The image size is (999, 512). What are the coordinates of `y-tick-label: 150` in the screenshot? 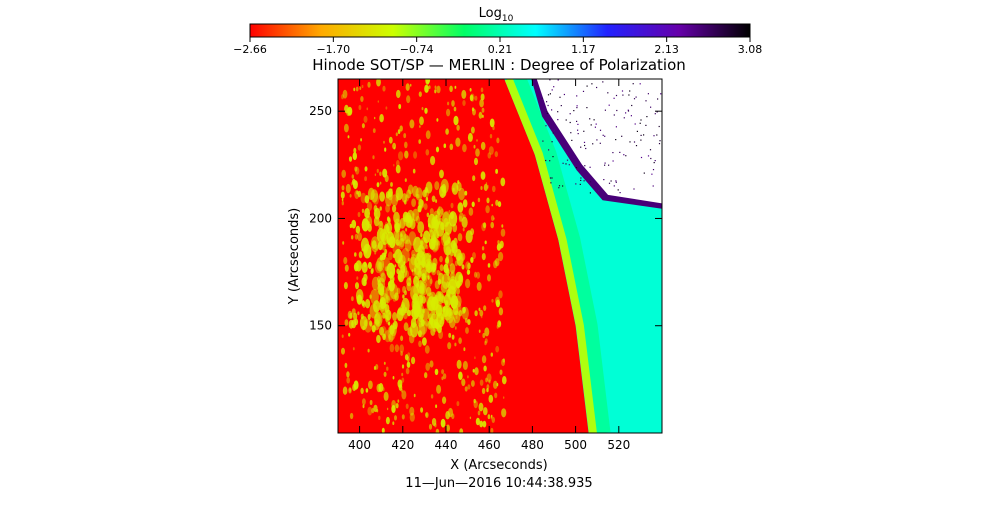 It's located at (320, 326).